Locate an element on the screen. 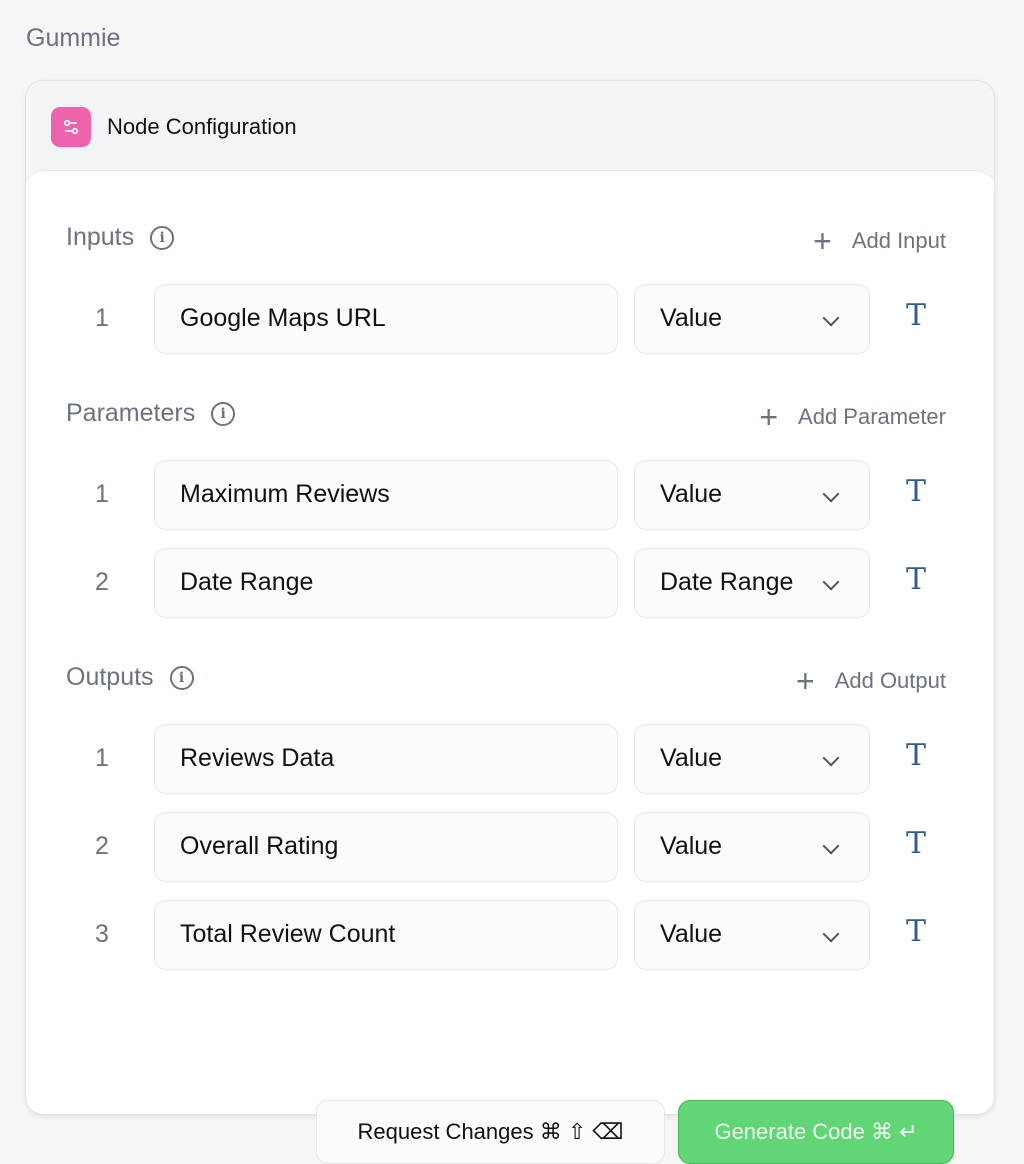 The width and height of the screenshot is (1024, 1164). app-title: Gummie is located at coordinates (73, 38).